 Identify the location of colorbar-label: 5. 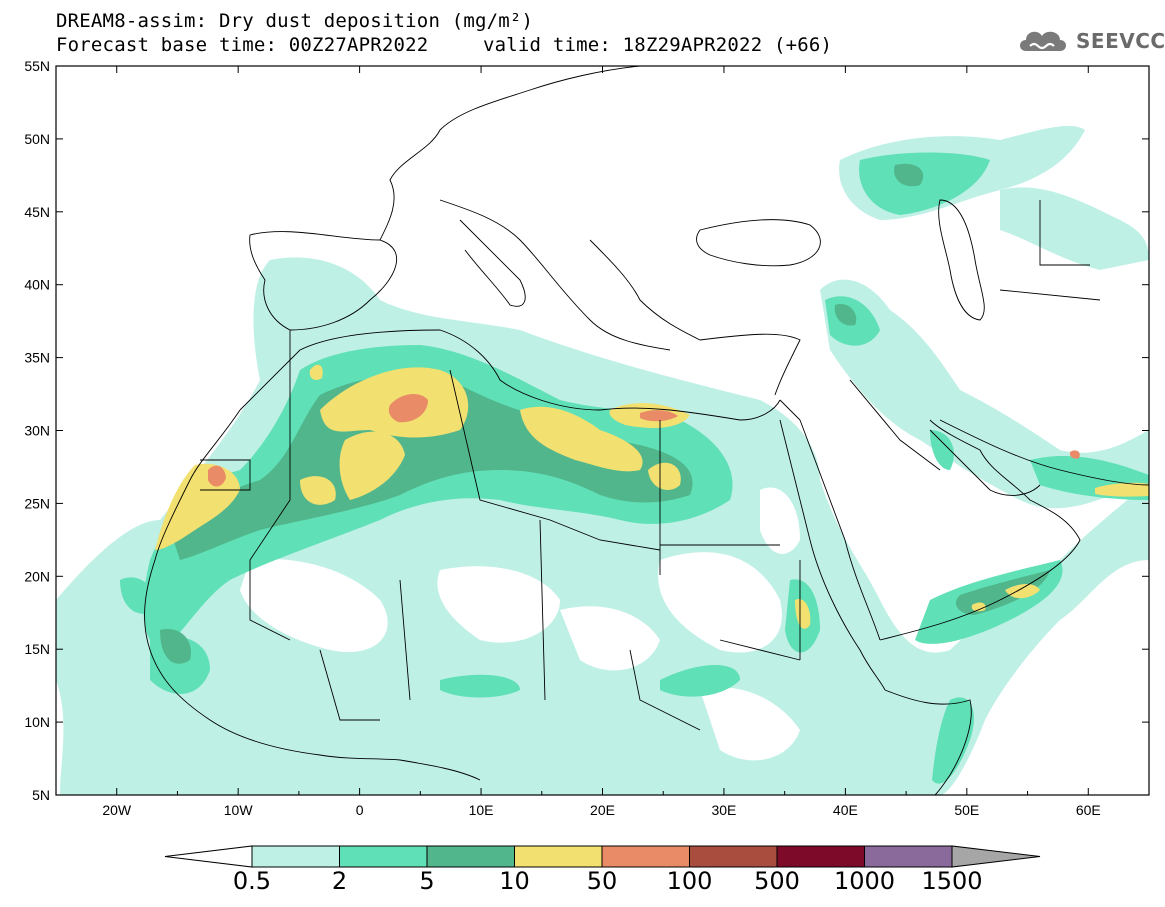
(426, 881).